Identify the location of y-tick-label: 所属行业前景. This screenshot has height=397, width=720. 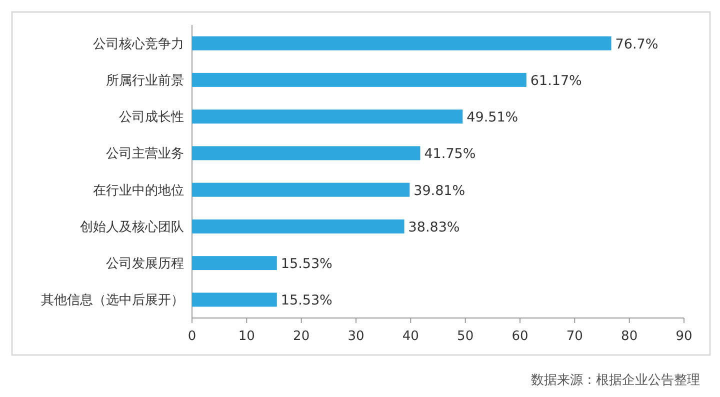
(145, 80).